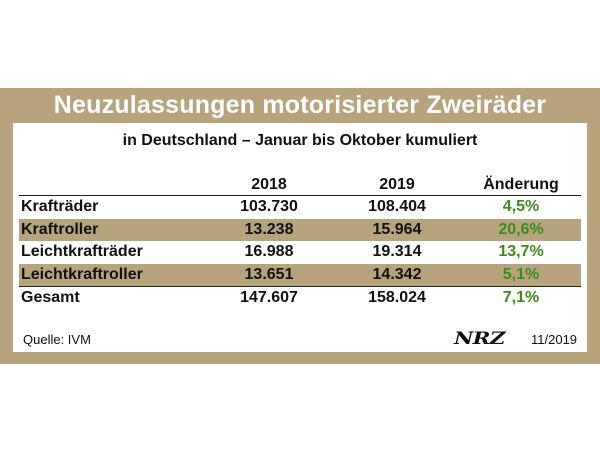  I want to click on total-value-2019: 158.024, so click(397, 297).